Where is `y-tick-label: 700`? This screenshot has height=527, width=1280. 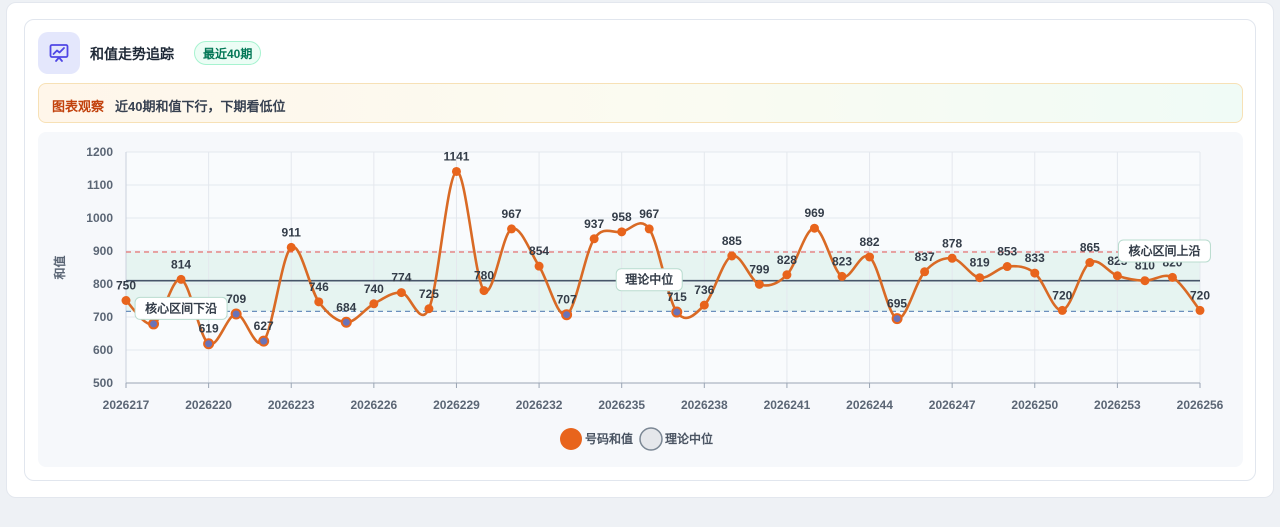
y-tick-label: 700 is located at coordinates (103, 317).